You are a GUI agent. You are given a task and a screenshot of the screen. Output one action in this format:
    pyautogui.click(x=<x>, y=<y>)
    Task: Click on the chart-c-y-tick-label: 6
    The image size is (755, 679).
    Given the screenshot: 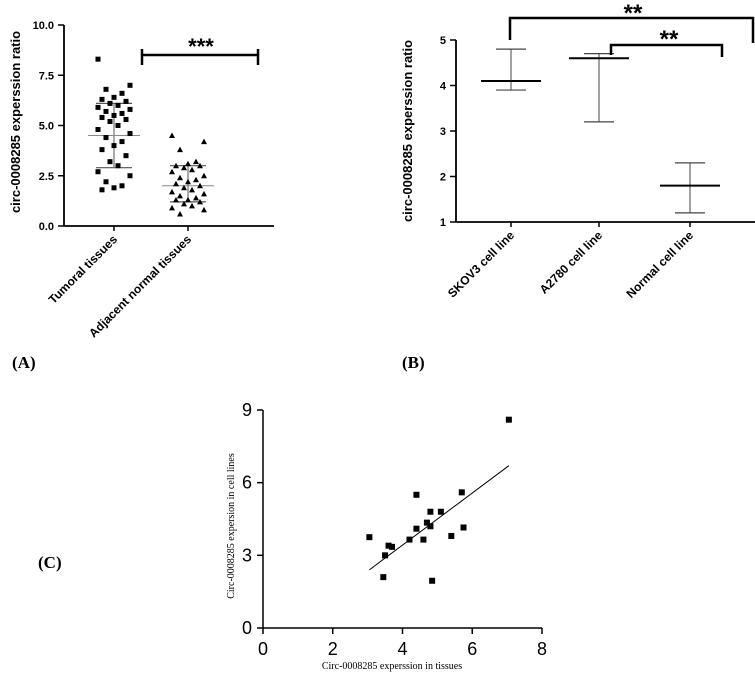 What is the action you would take?
    pyautogui.click(x=247, y=483)
    